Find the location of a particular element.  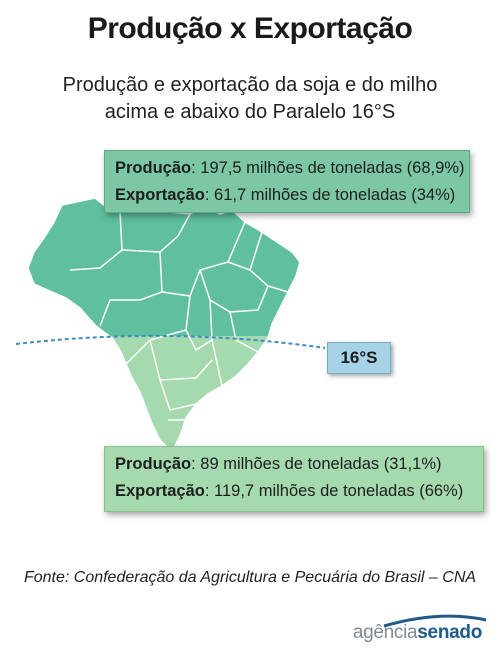

subtitle-line-1: Produção e exportação da soja e do milho is located at coordinates (250, 85).